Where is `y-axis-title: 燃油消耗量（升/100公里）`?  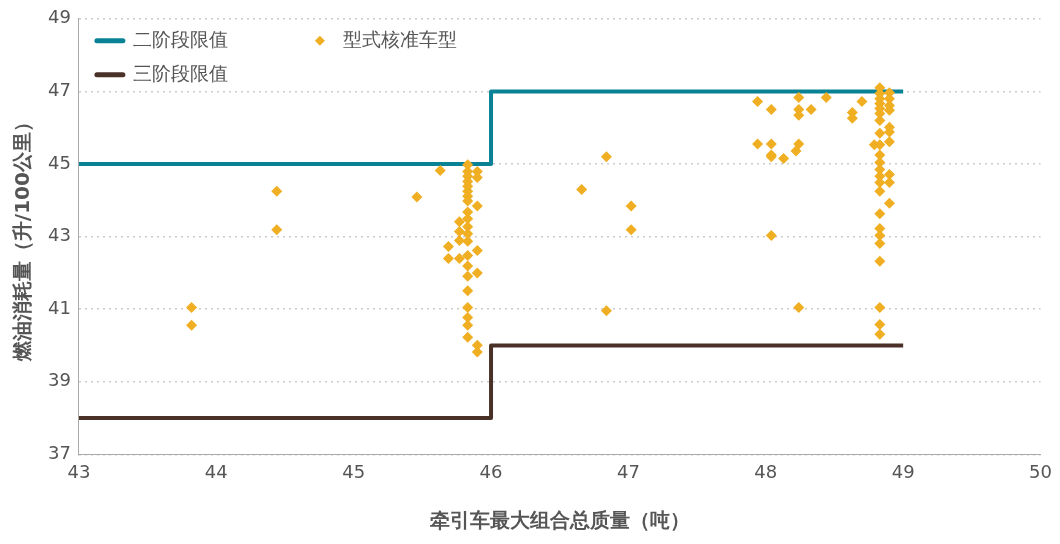
y-axis-title: 燃油消耗量（升/100公里） is located at coordinates (22, 237).